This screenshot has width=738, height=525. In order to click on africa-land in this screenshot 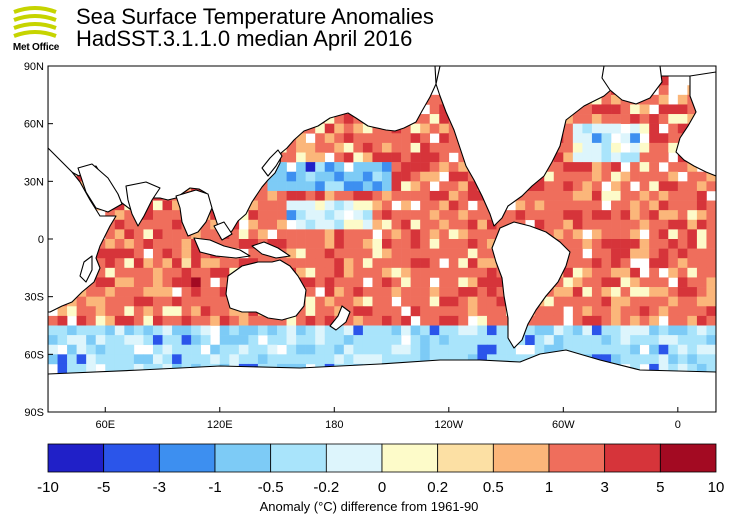, I will do `click(82, 230)`.